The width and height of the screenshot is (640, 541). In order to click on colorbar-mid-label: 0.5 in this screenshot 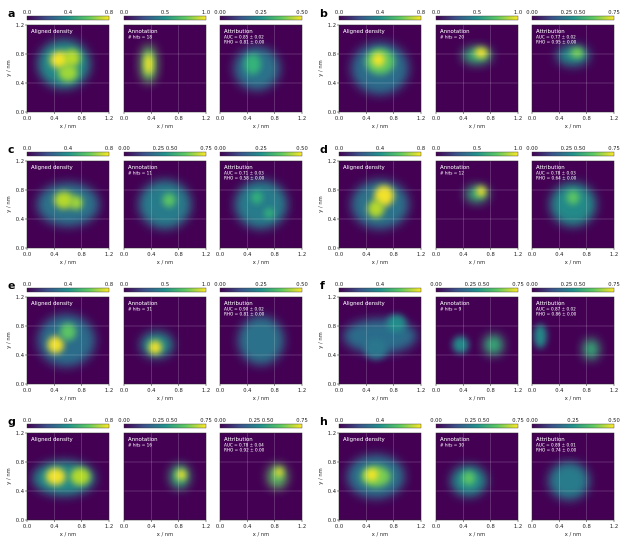, I will do `click(165, 13)`.